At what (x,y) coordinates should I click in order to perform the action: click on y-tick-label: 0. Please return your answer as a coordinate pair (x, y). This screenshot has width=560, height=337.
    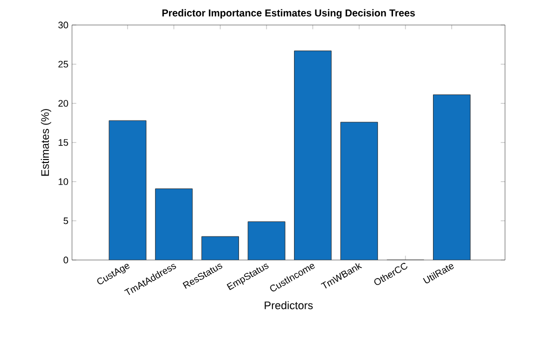
    Looking at the image, I should click on (66, 260).